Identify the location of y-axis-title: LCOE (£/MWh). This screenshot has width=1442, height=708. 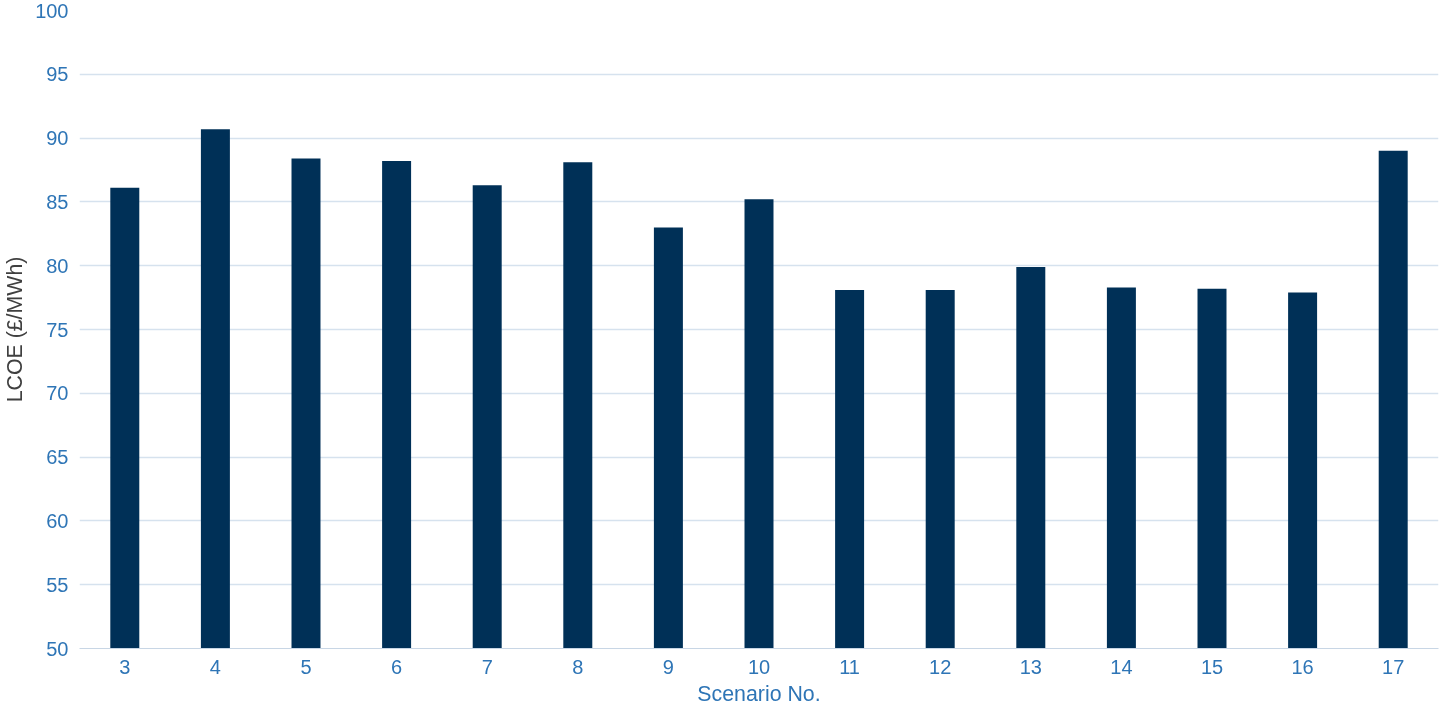
(15, 329).